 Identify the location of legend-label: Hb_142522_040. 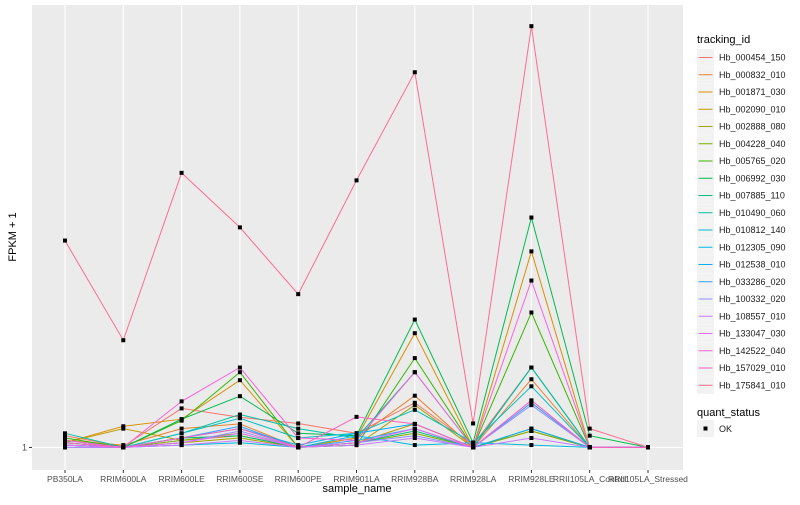
(752, 351).